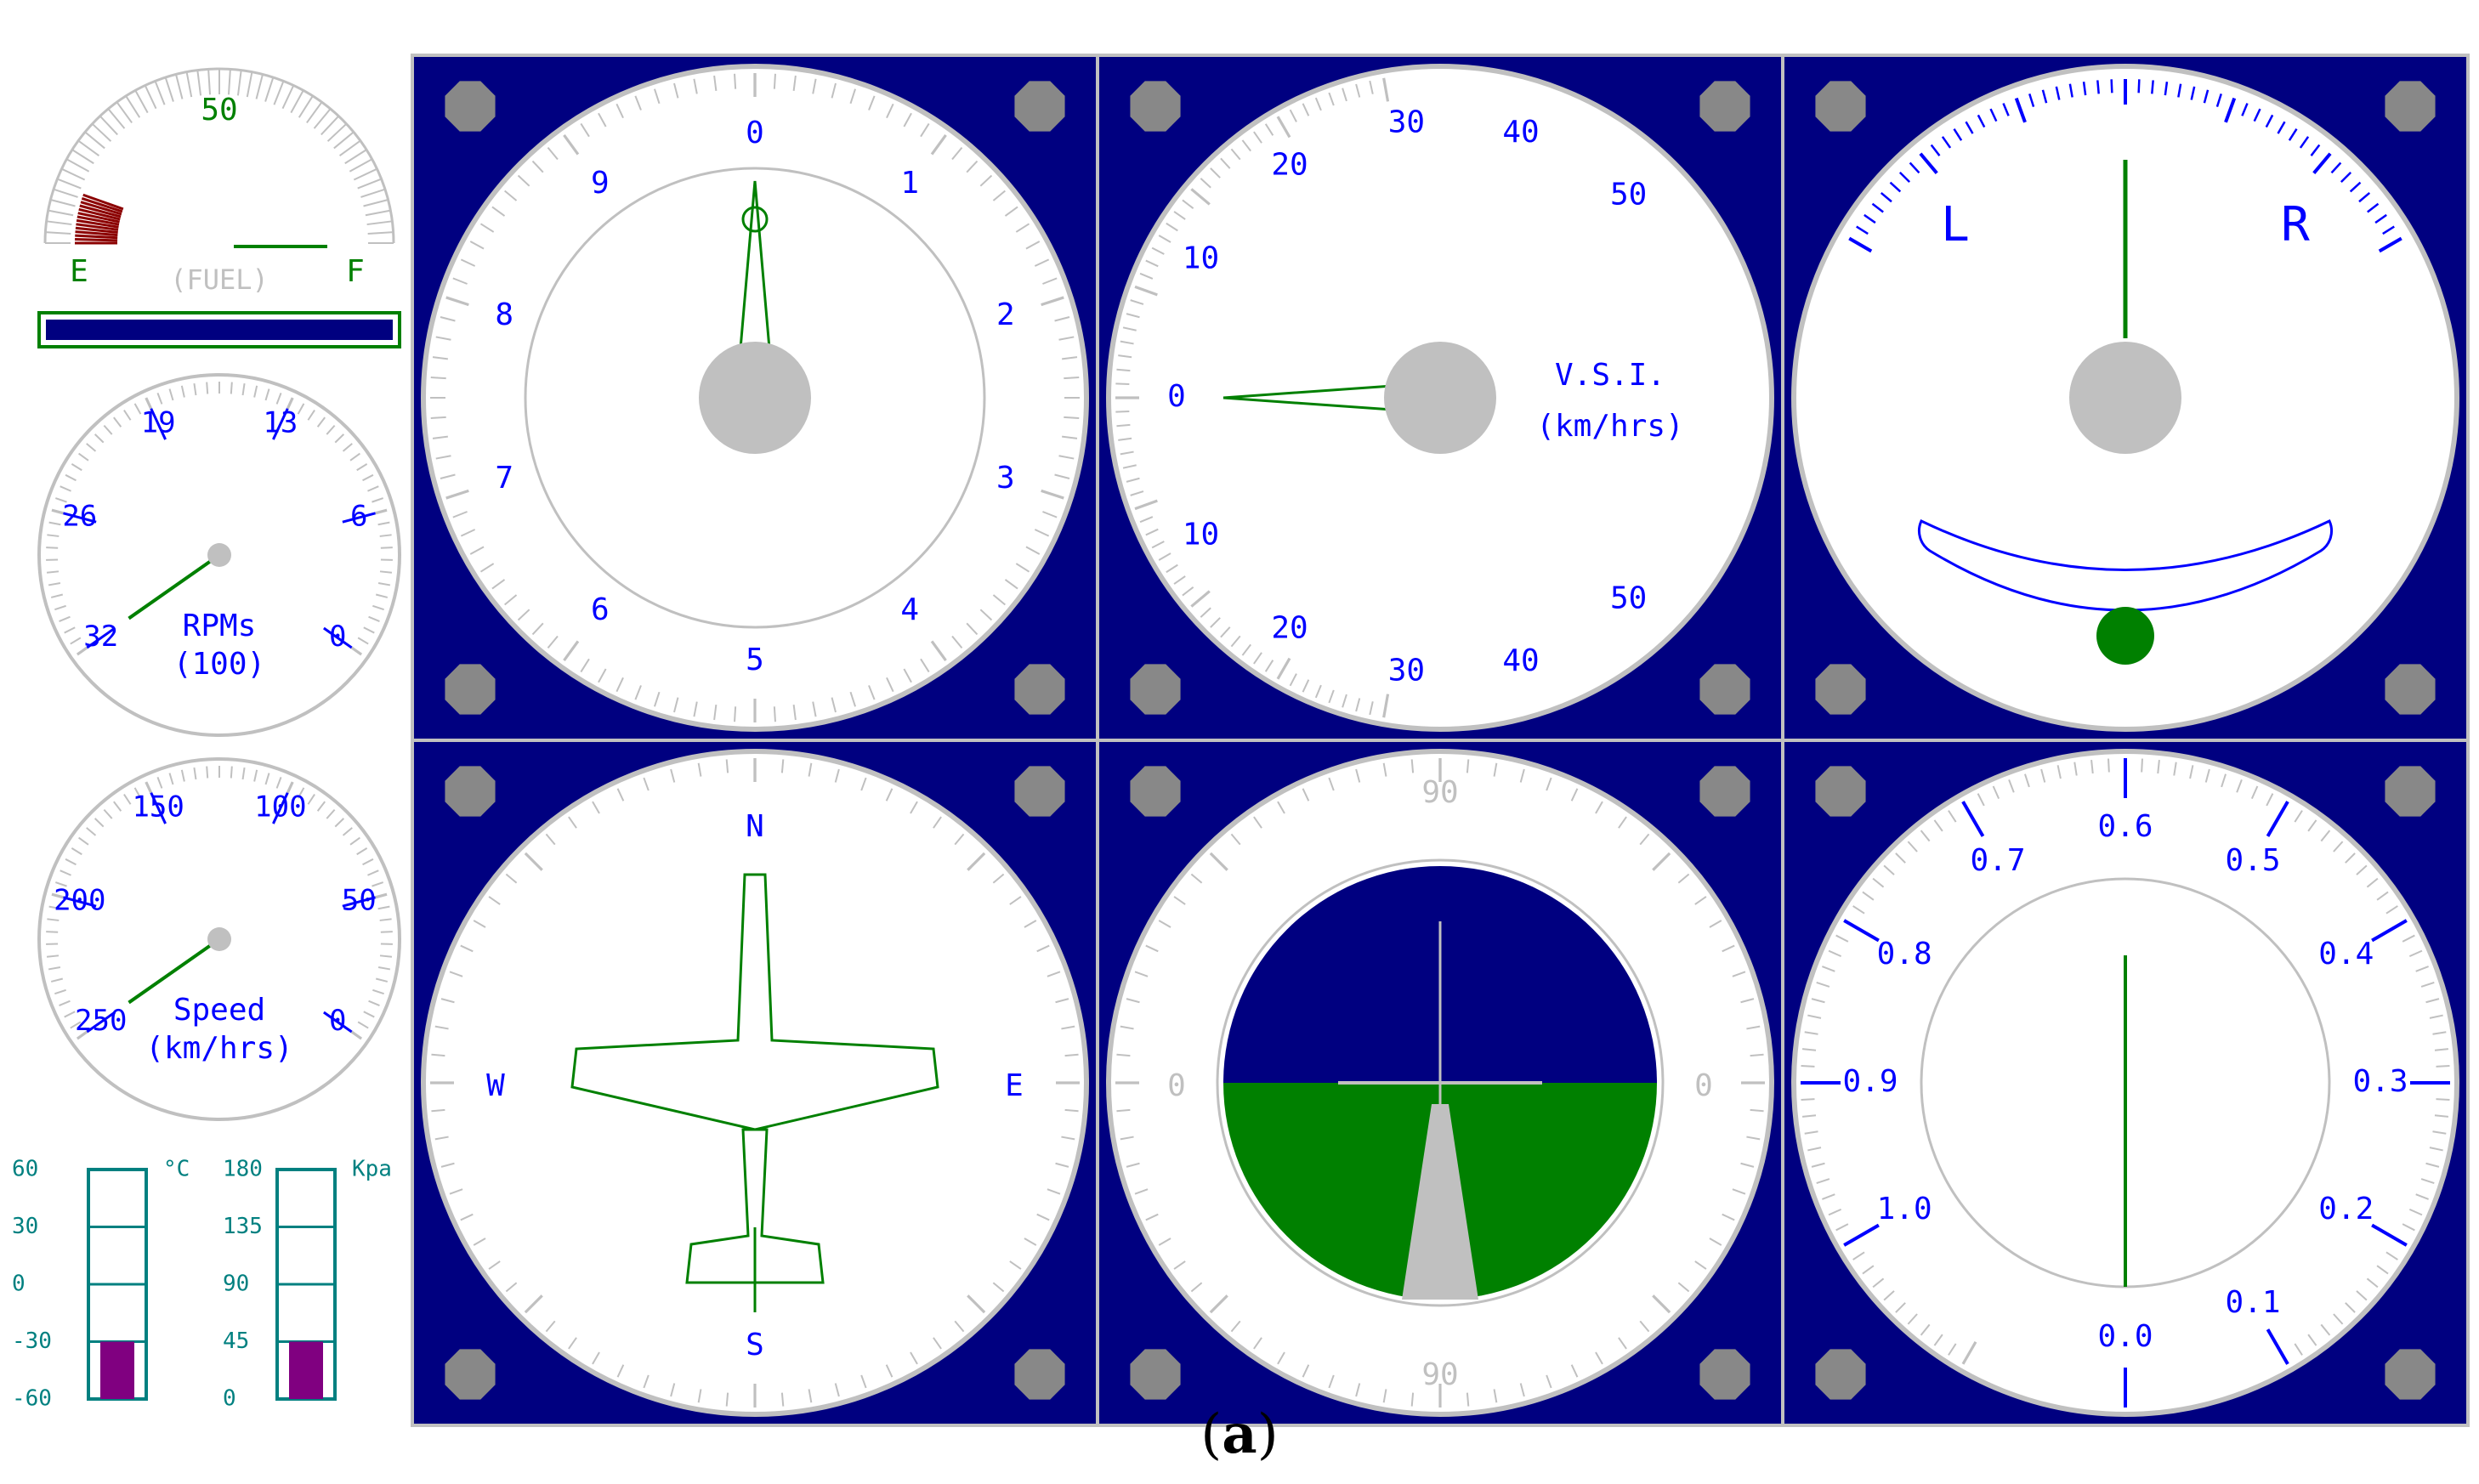 The height and width of the screenshot is (1484, 2479). I want to click on attitude-bottom-label: 90, so click(1439, 1374).